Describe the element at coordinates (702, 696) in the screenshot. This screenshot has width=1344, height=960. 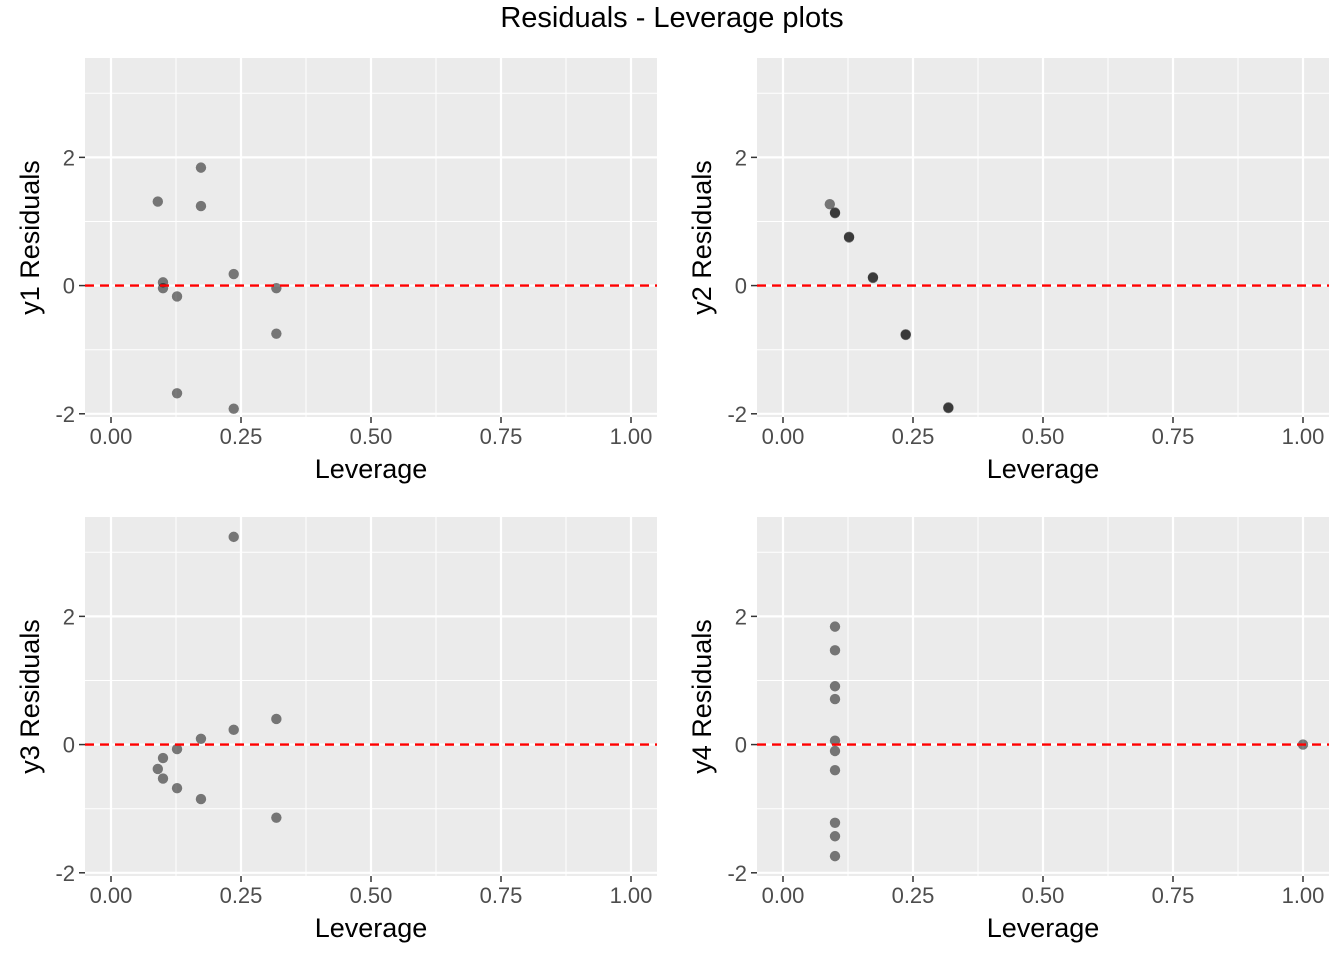
I see `y-axis-title: y4 Residuals` at that location.